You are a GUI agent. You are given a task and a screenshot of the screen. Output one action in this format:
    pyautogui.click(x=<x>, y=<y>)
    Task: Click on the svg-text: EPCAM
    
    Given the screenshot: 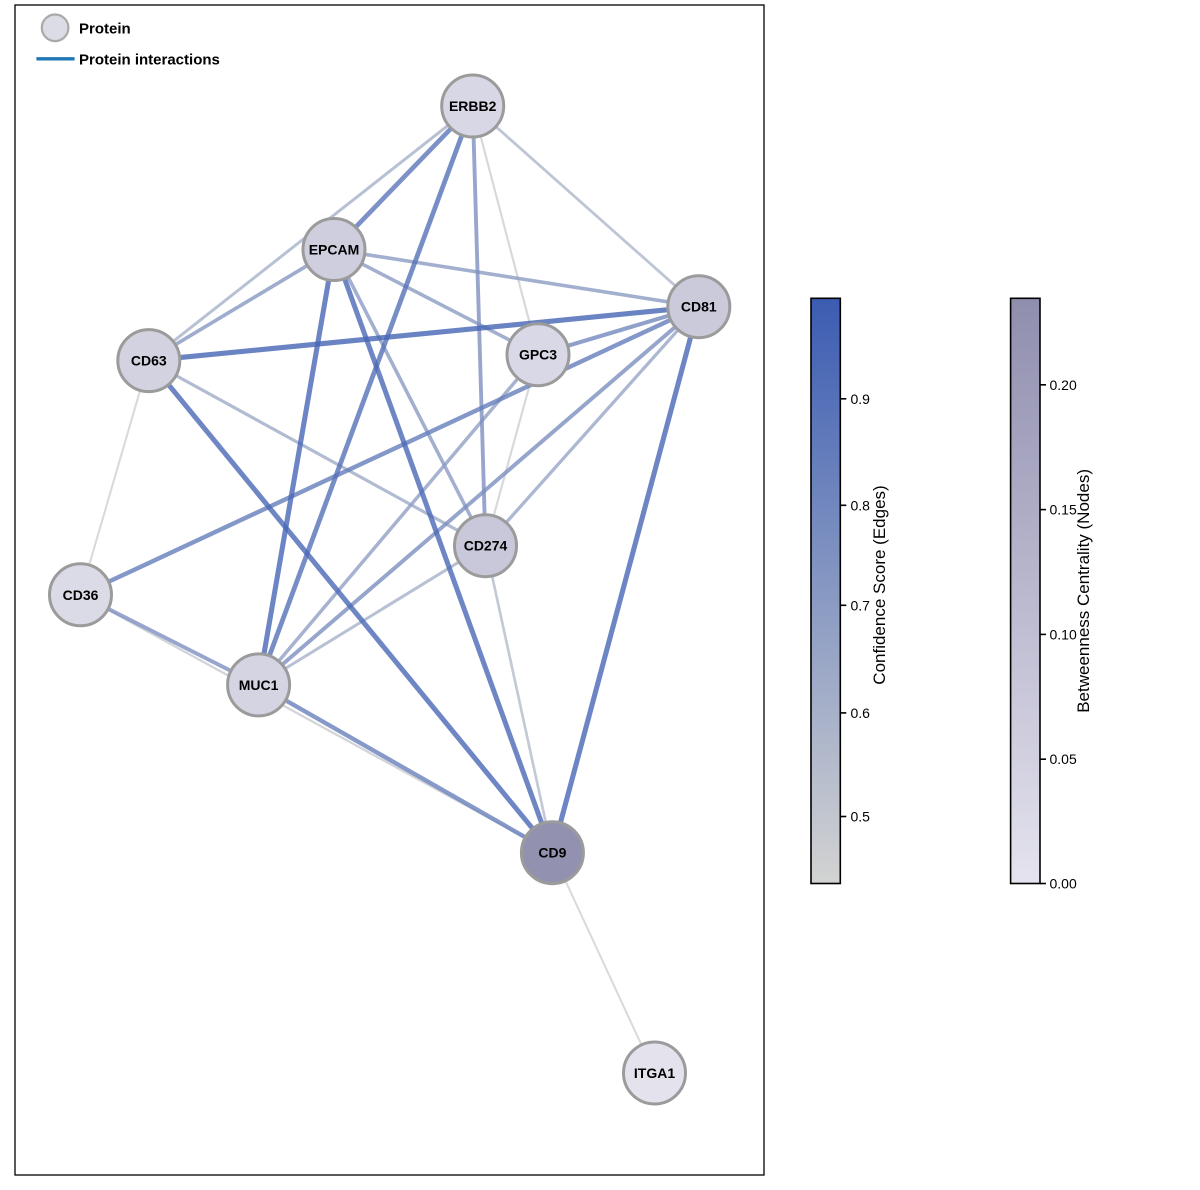 What is the action you would take?
    pyautogui.click(x=334, y=250)
    